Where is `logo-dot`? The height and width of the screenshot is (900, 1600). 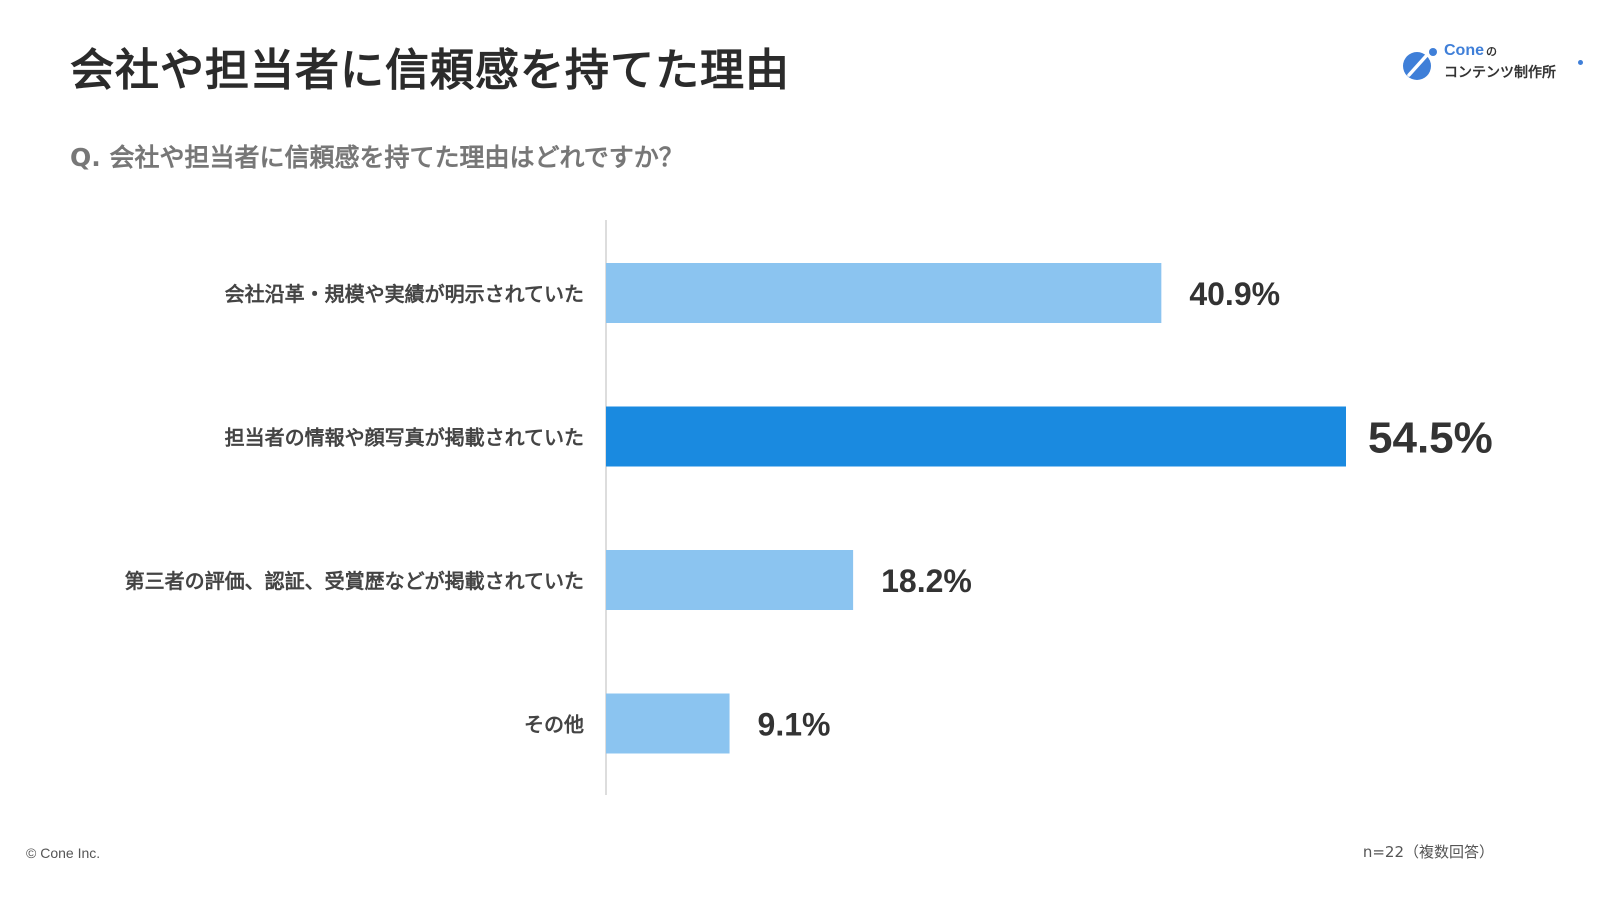 logo-dot is located at coordinates (1580, 62).